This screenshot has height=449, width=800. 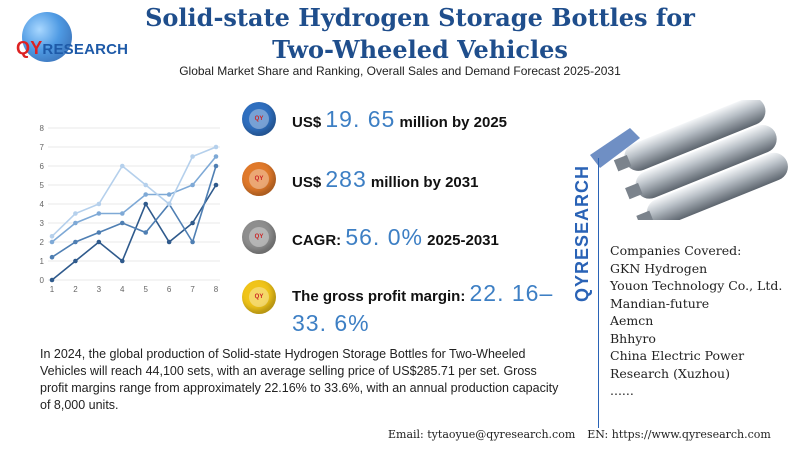 I want to click on series-line-series4, so click(x=134, y=191).